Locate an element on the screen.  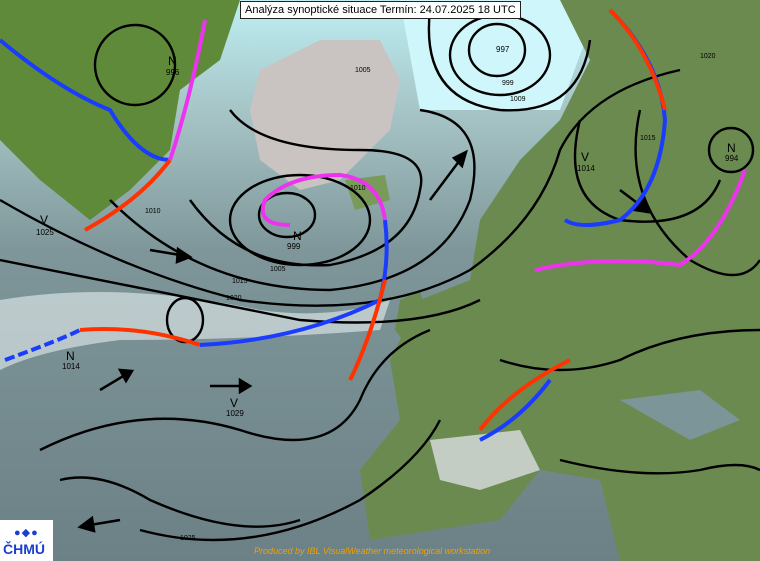
cloud-band-atlantic is located at coordinates (195, 331).